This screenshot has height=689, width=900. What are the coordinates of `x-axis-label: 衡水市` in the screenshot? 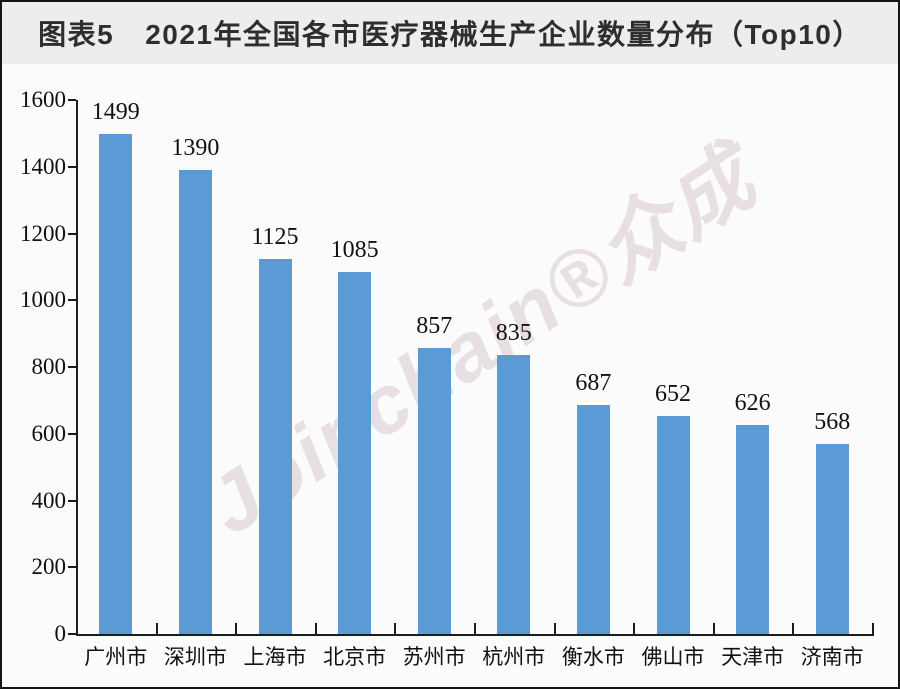 It's located at (593, 657).